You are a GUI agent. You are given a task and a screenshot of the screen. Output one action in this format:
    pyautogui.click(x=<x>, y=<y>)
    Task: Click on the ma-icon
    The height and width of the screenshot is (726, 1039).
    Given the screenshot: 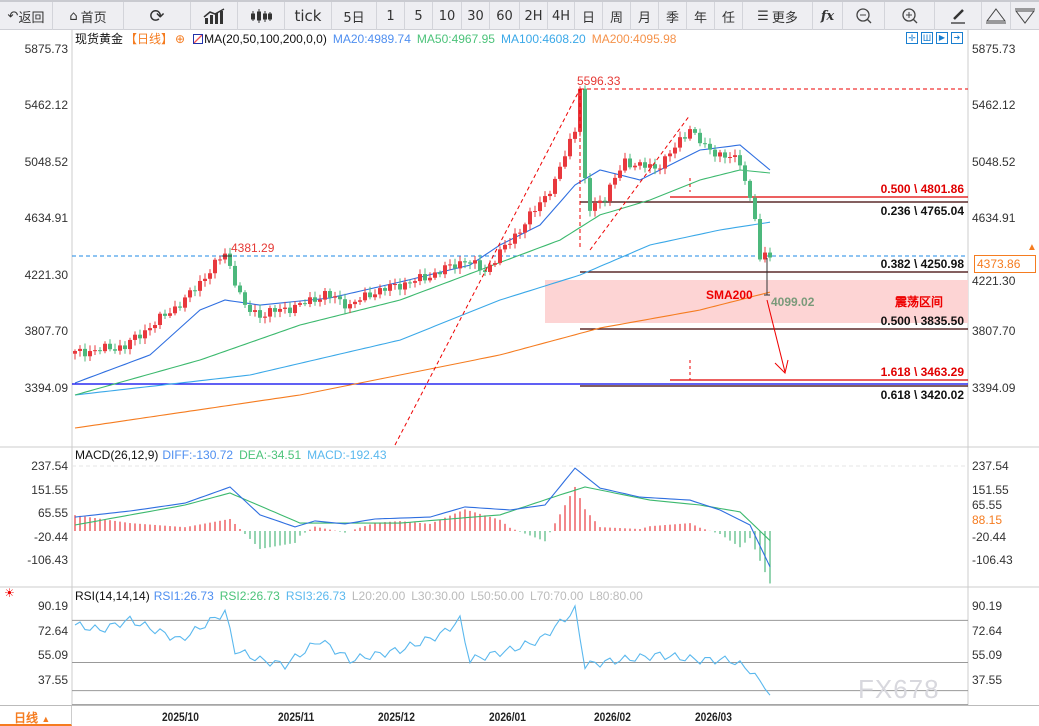 What is the action you would take?
    pyautogui.click(x=198, y=39)
    